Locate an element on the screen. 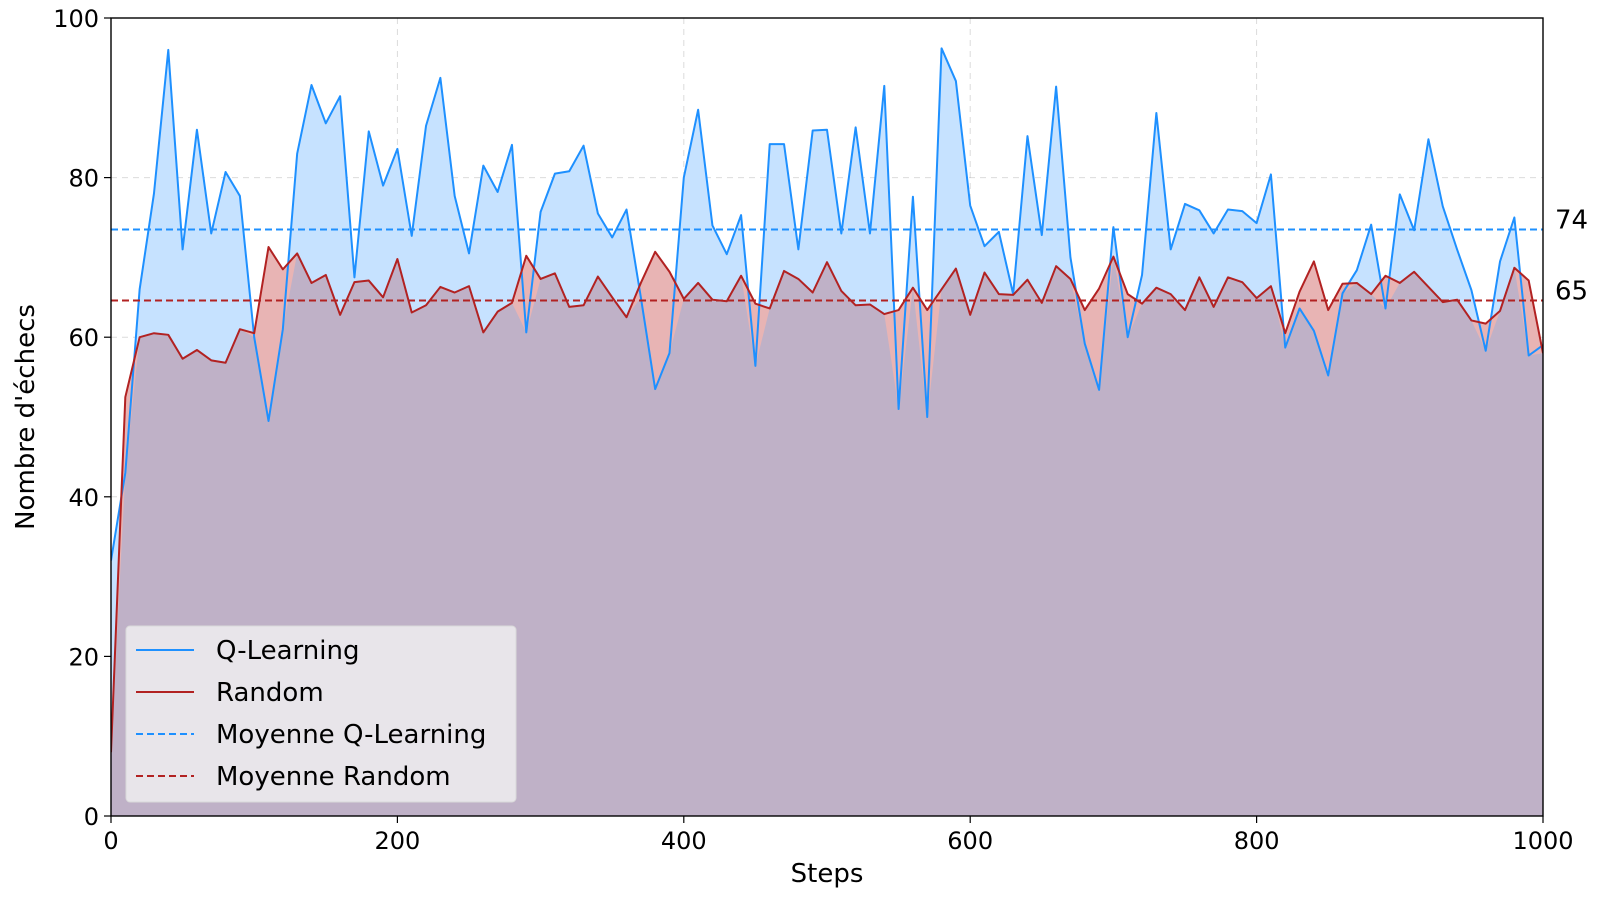  legend-label-mean-random: Moyenne Random is located at coordinates (333, 777).